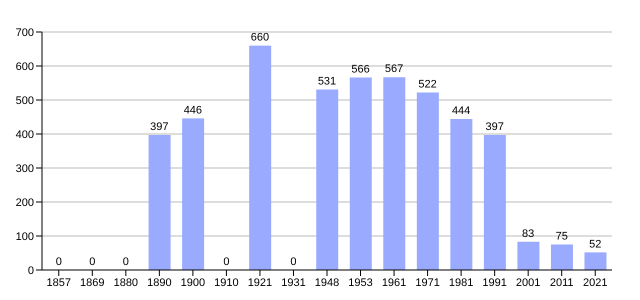 The image size is (640, 300). Describe the element at coordinates (461, 282) in the screenshot. I see `x-tick-label: 1981` at that location.